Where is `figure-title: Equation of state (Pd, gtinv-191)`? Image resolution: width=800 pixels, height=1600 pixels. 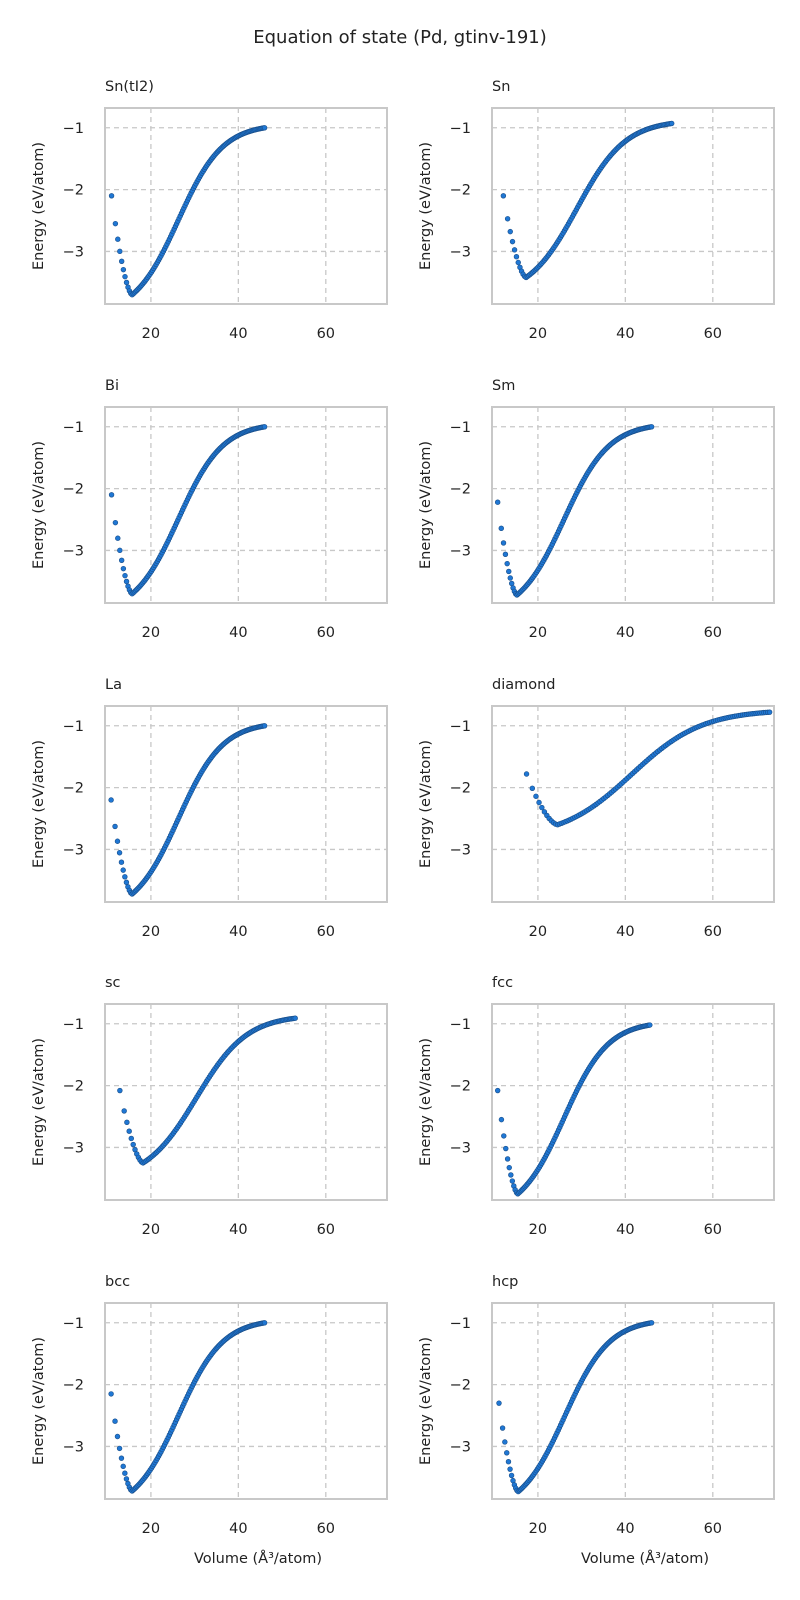 figure-title: Equation of state (Pd, gtinv-191) is located at coordinates (400, 37).